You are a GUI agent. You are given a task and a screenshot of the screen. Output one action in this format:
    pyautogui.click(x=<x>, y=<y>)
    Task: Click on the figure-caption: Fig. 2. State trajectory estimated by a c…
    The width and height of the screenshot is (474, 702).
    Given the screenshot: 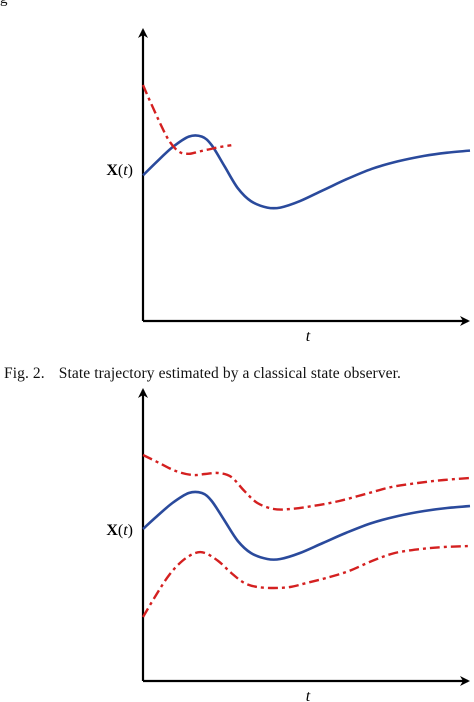 What is the action you would take?
    pyautogui.click(x=239, y=374)
    